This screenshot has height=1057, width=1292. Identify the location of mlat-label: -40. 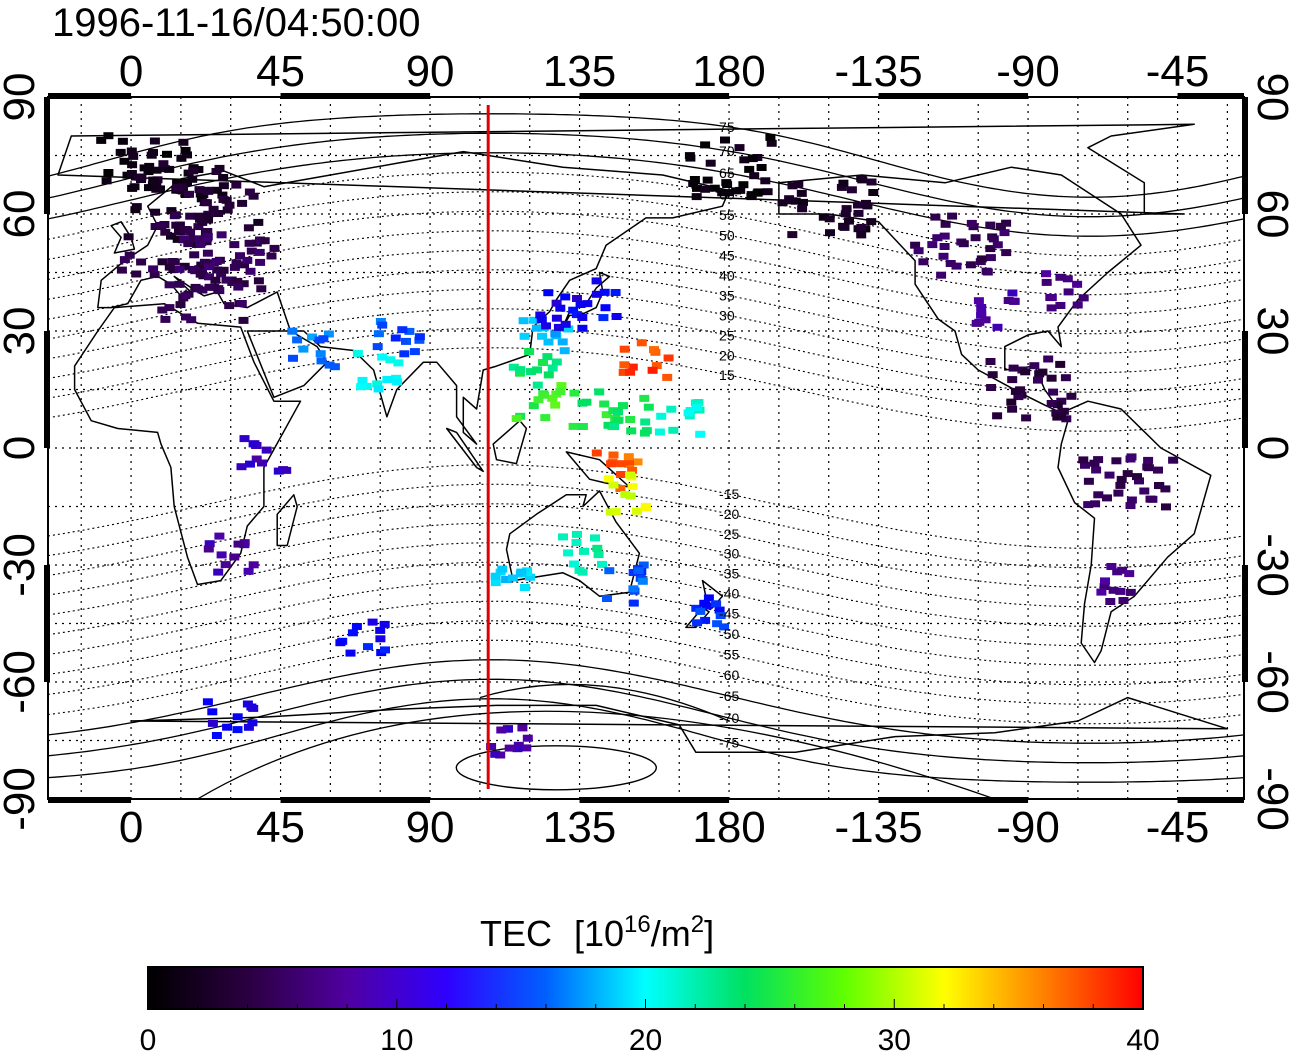
(729, 594).